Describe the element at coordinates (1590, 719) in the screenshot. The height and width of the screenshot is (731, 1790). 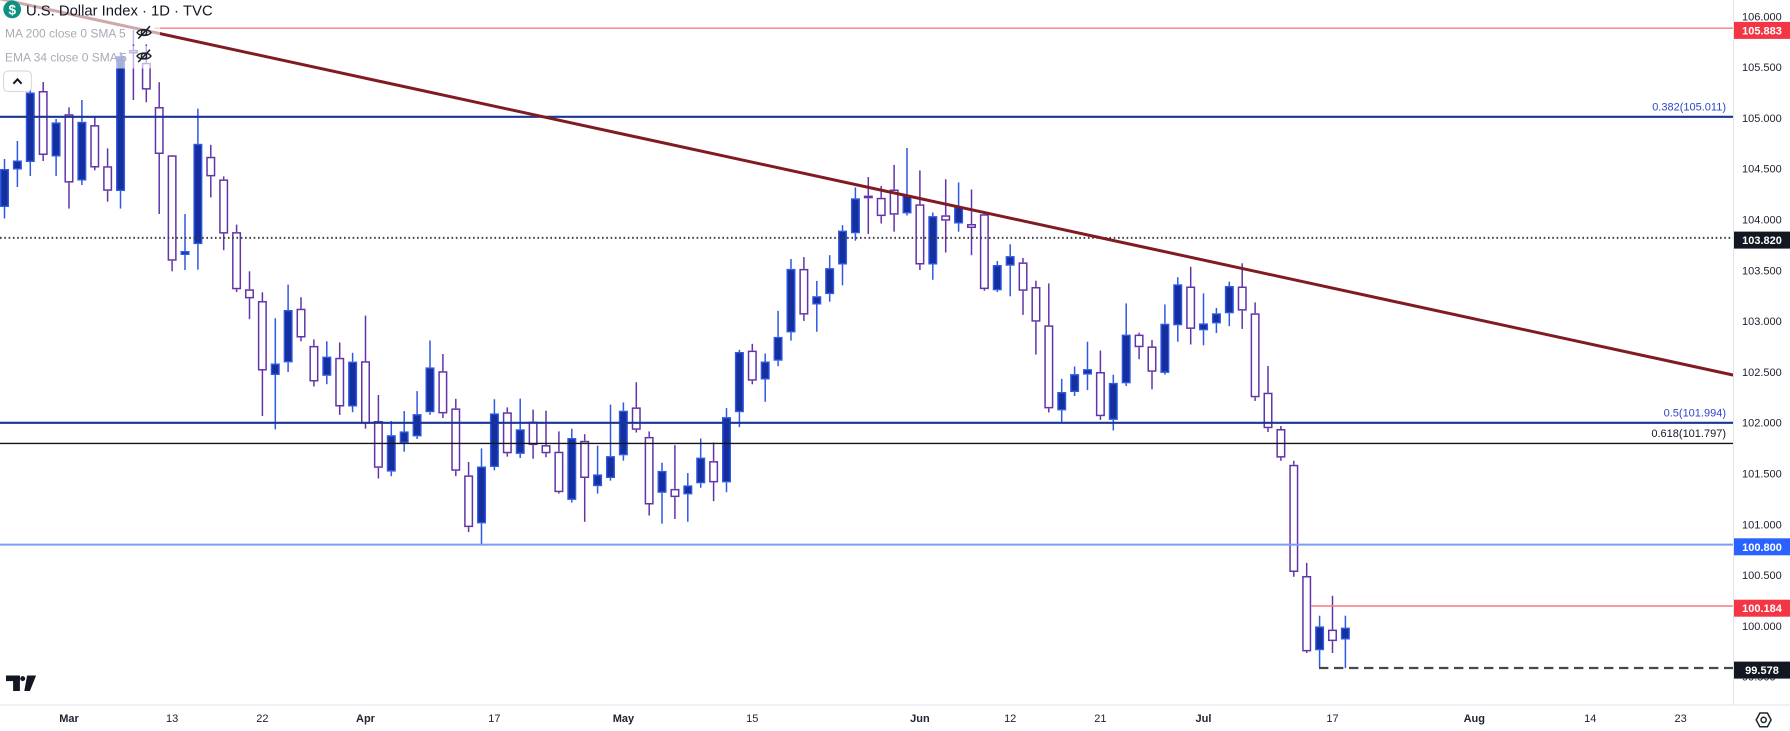
I see `svg-text: 14` at that location.